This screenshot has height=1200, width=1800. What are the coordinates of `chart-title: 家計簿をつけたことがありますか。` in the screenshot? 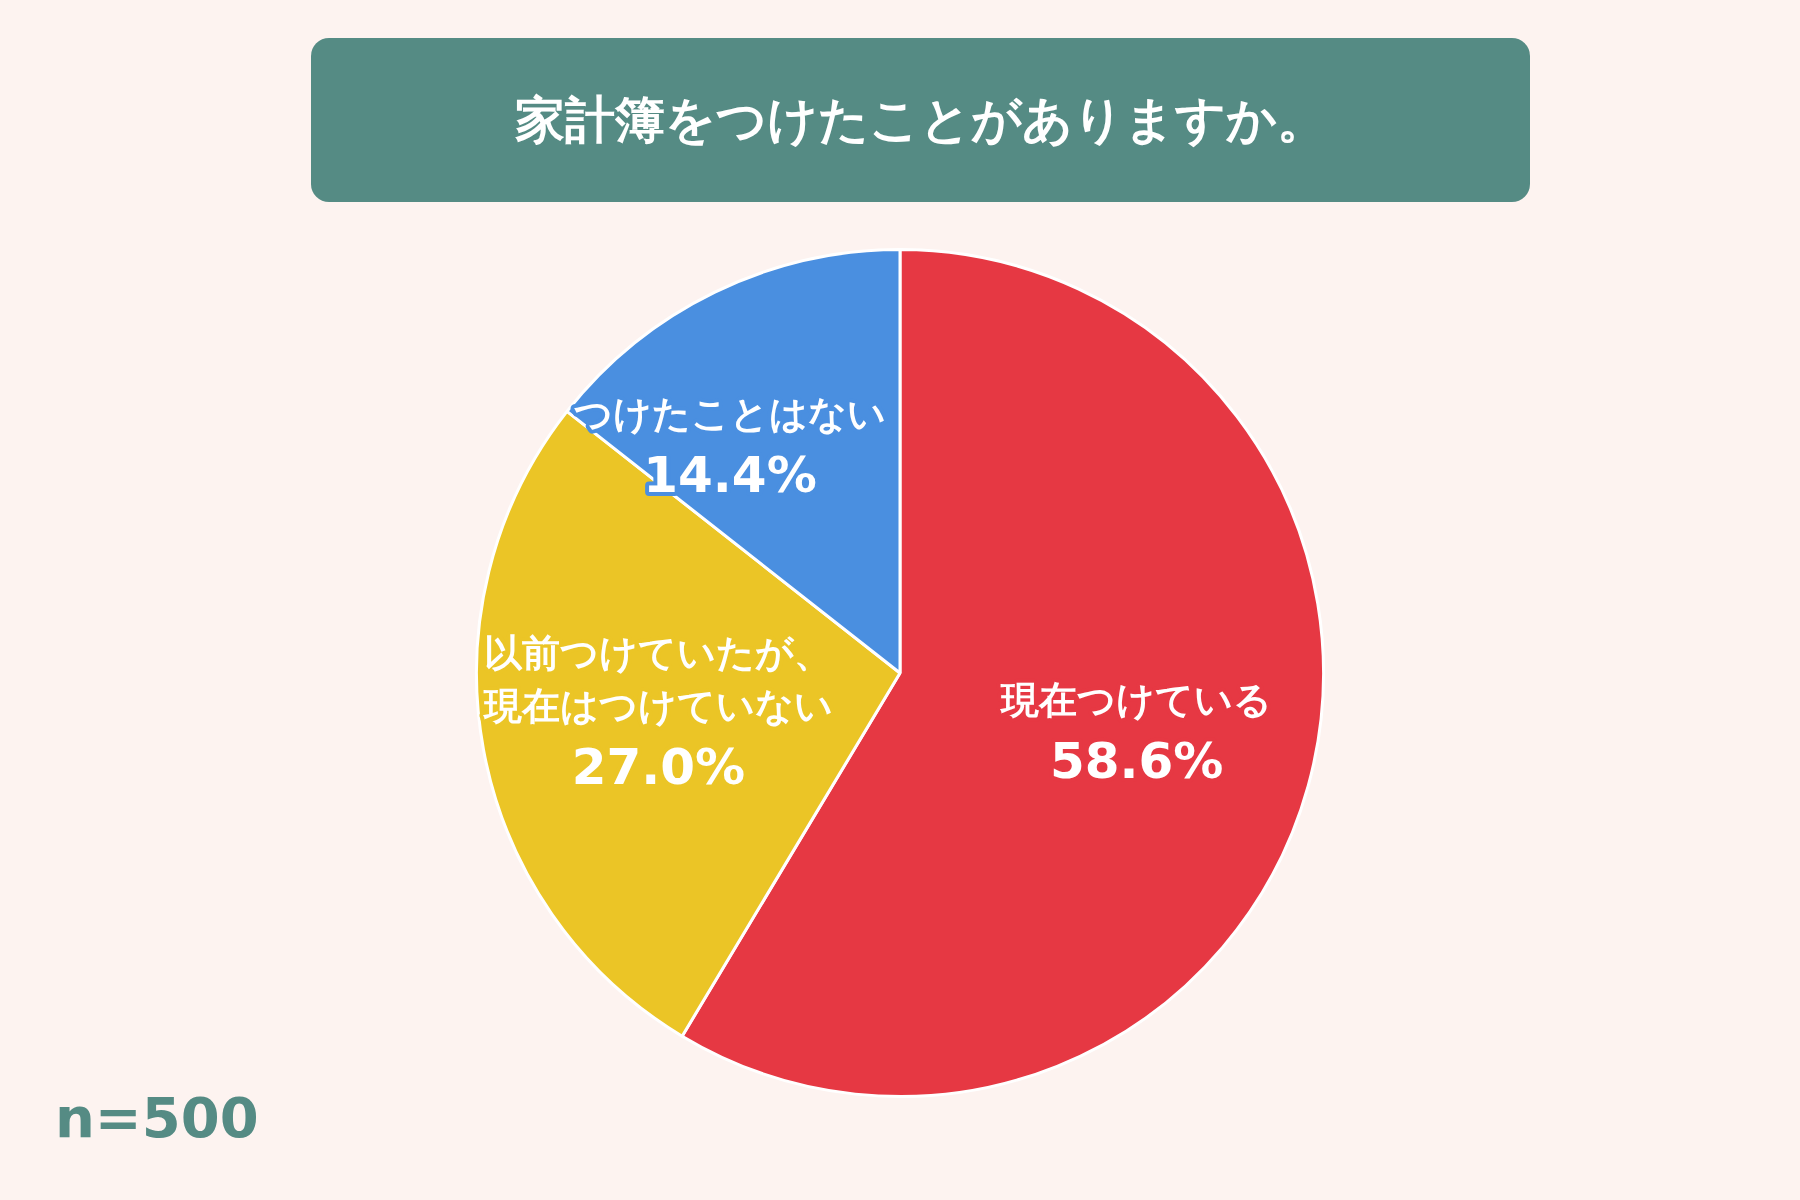 It's located at (920, 120).